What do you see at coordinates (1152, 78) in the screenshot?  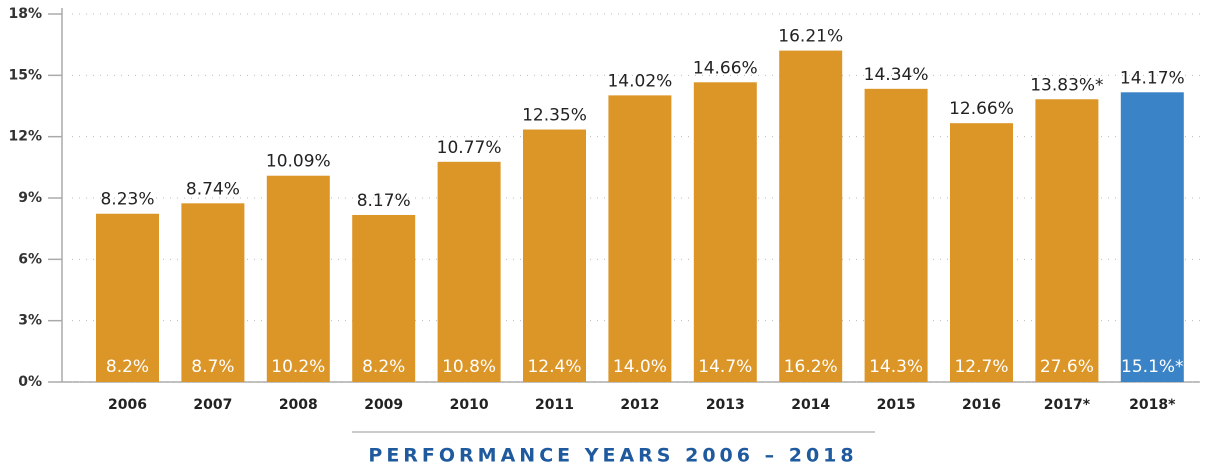 I see `value-label: 14.17%` at bounding box center [1152, 78].